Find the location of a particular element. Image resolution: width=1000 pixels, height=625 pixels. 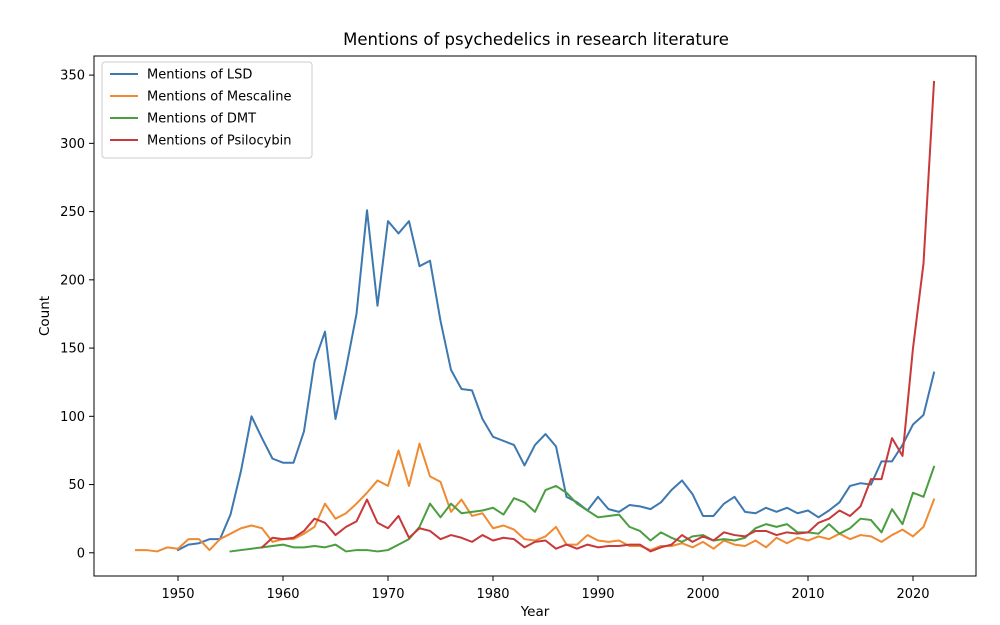

x-axis-title: Year is located at coordinates (535, 612).